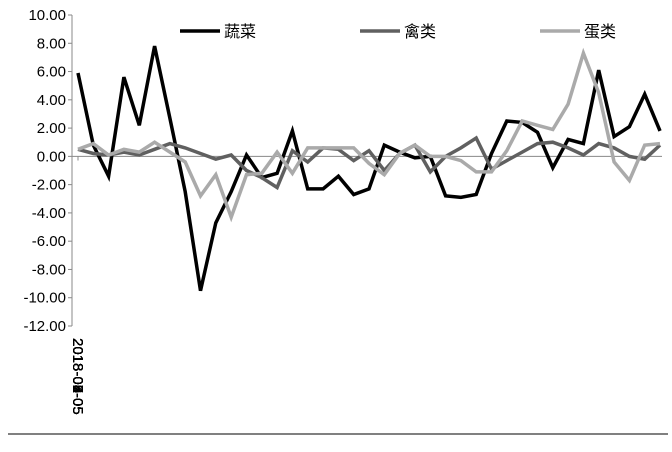  I want to click on y-tick-label: -2.00, so click(49, 185).